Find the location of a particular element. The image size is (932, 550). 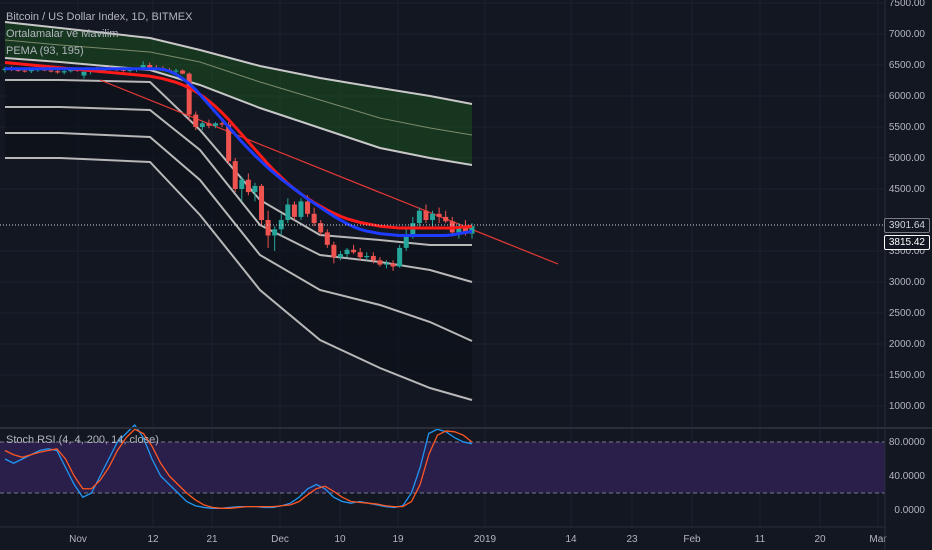

y-tick-label: 1500.00 is located at coordinates (907, 375).